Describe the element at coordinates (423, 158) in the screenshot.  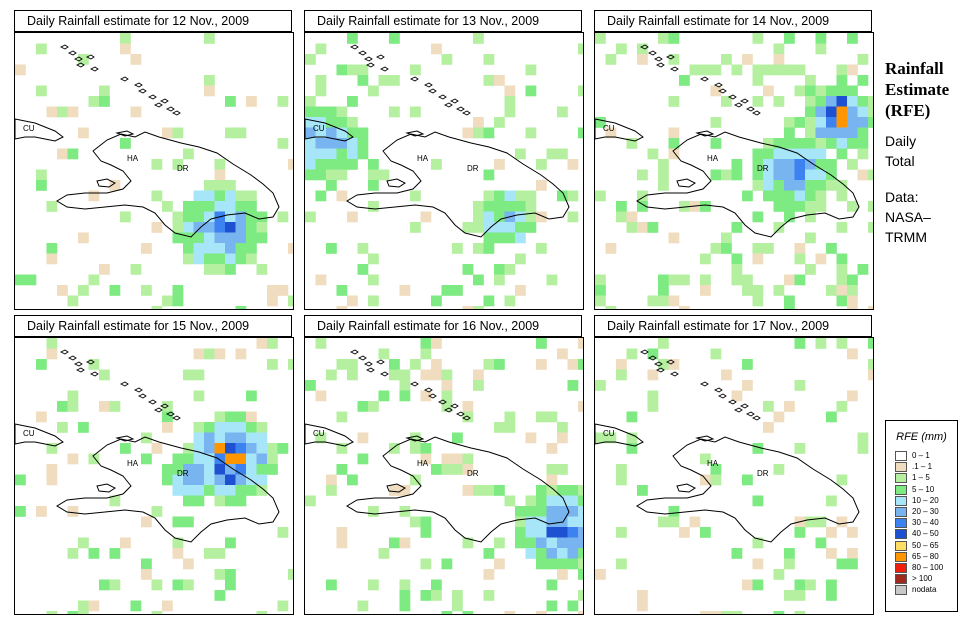
I see `country-label-ha: HA` at that location.